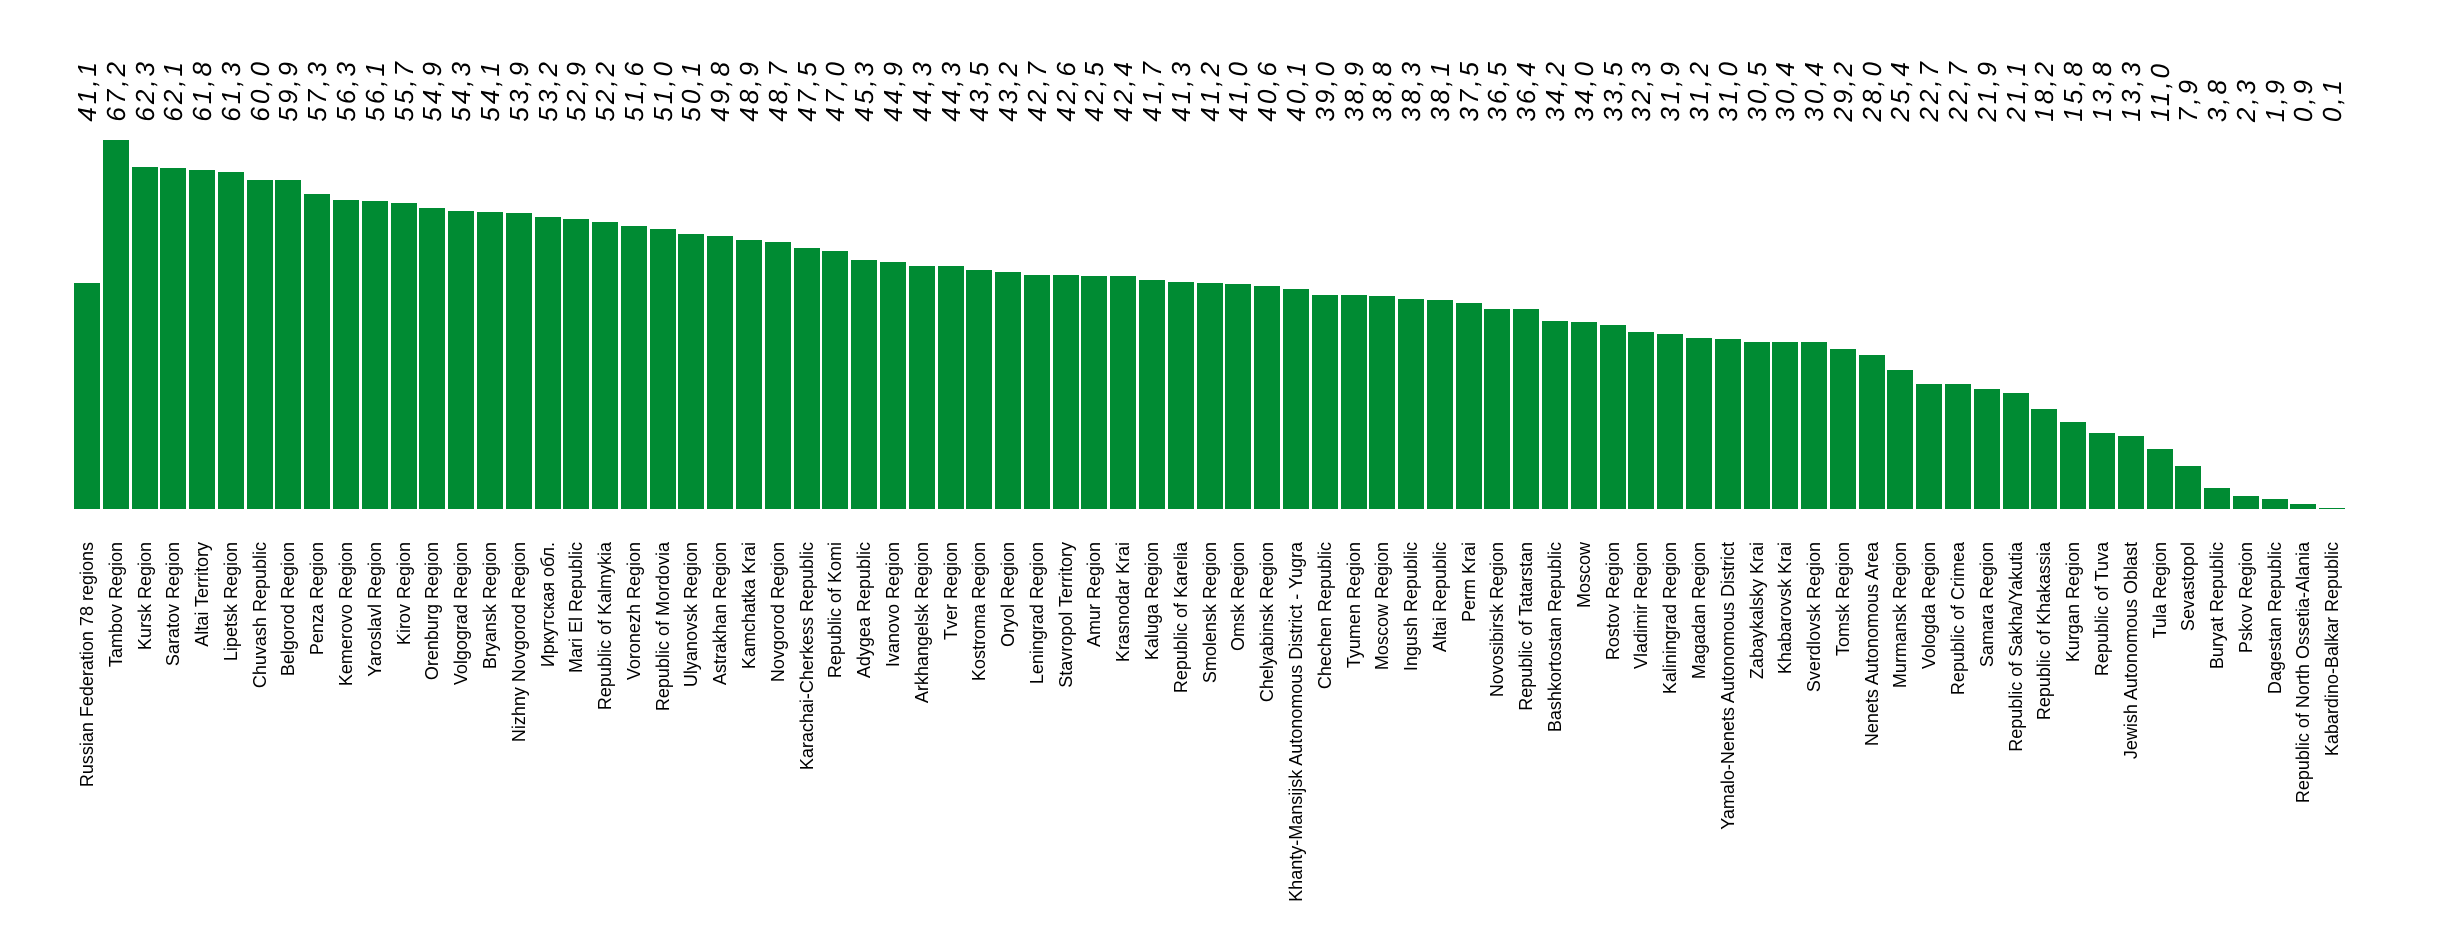 The width and height of the screenshot is (2437, 925). I want to click on bar-category-label: Kabardino-Balkar Republic, so click(2332, 649).